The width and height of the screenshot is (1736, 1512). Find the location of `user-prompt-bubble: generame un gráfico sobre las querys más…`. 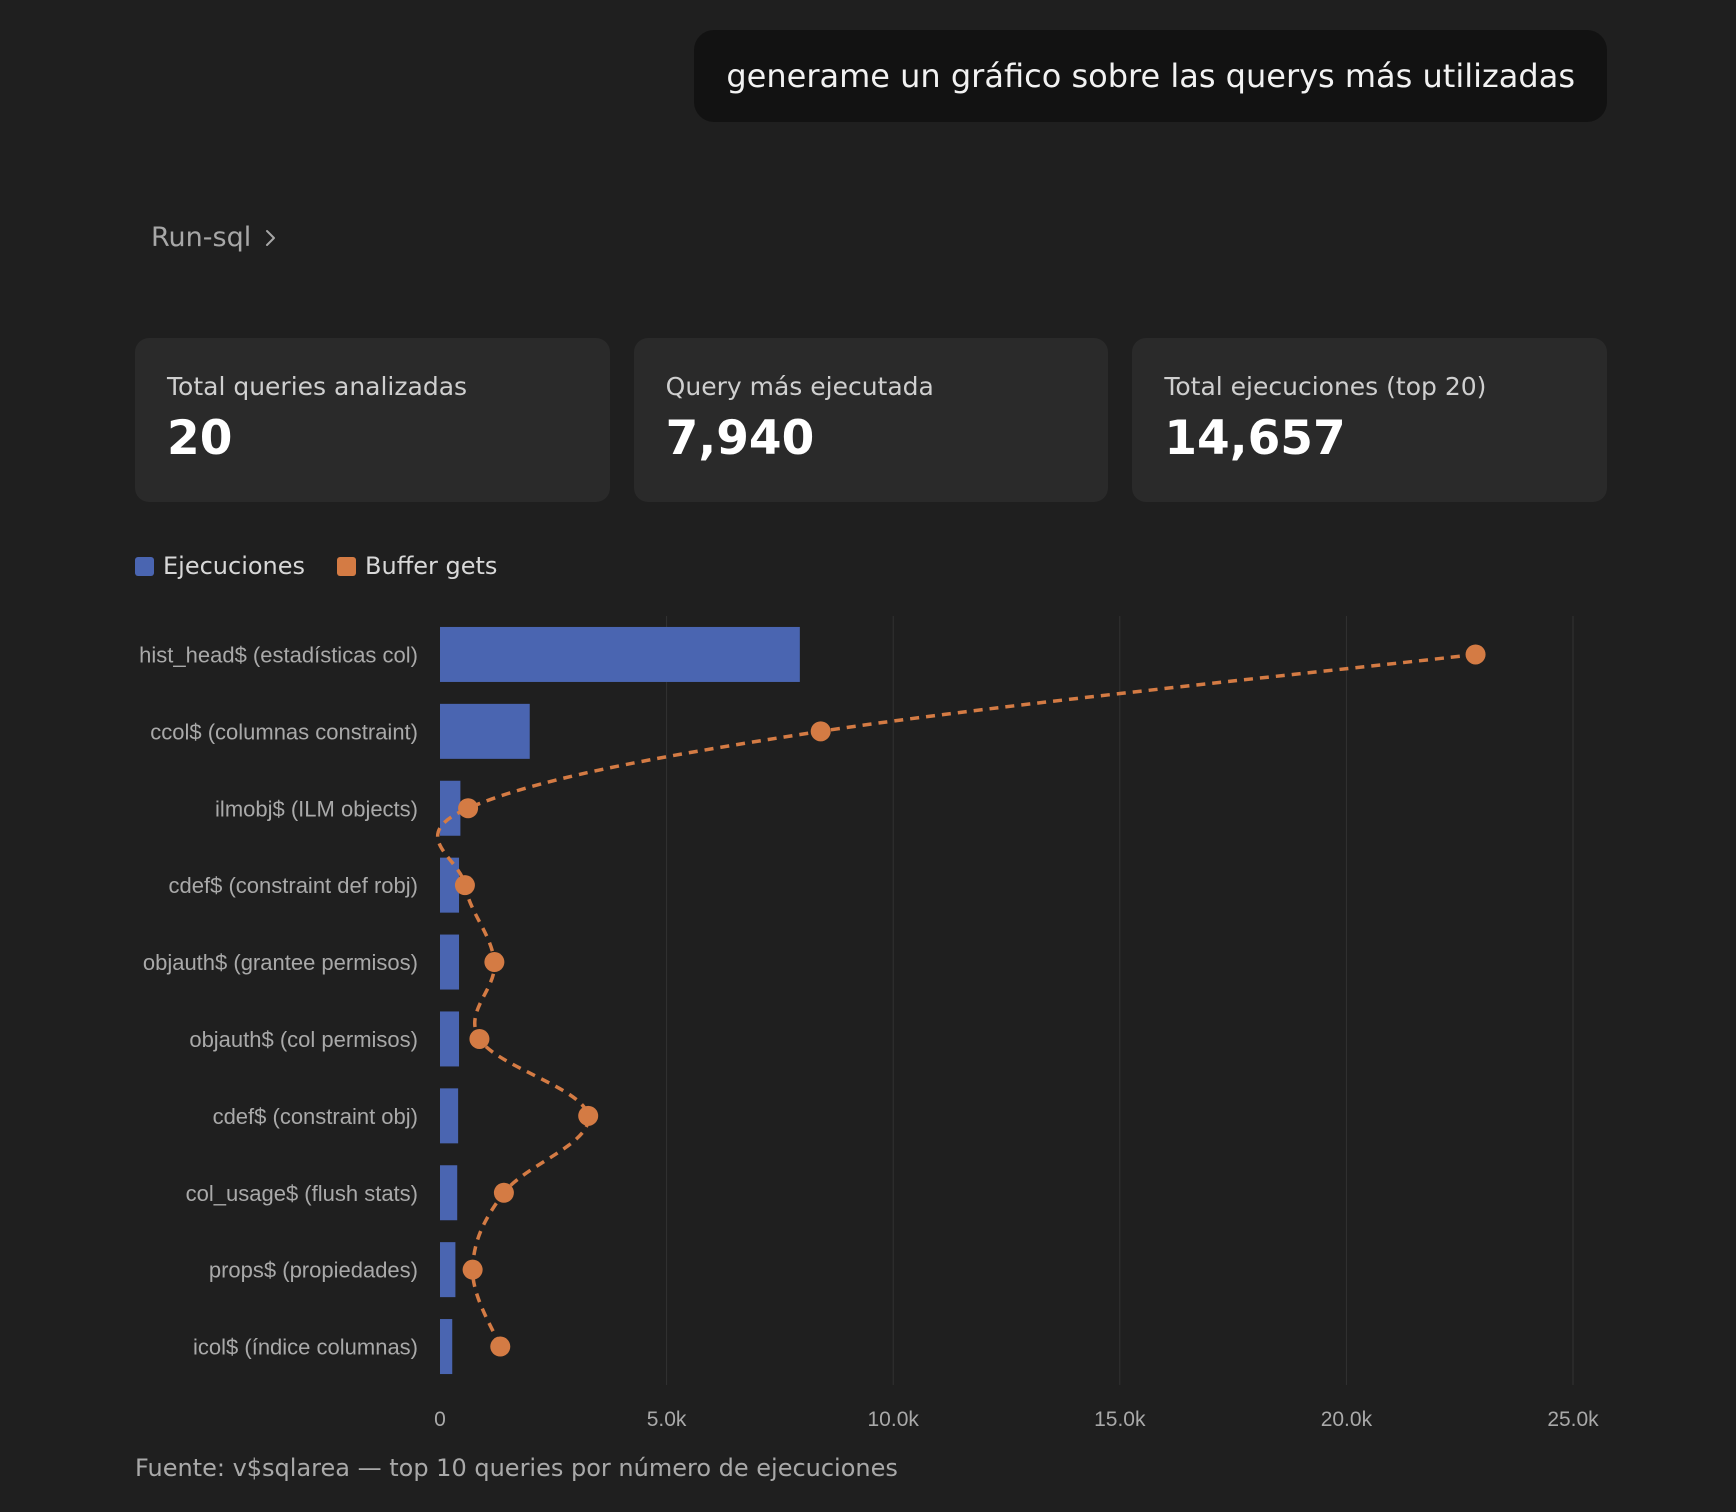

user-prompt-bubble: generame un gráfico sobre las querys más… is located at coordinates (1150, 76).